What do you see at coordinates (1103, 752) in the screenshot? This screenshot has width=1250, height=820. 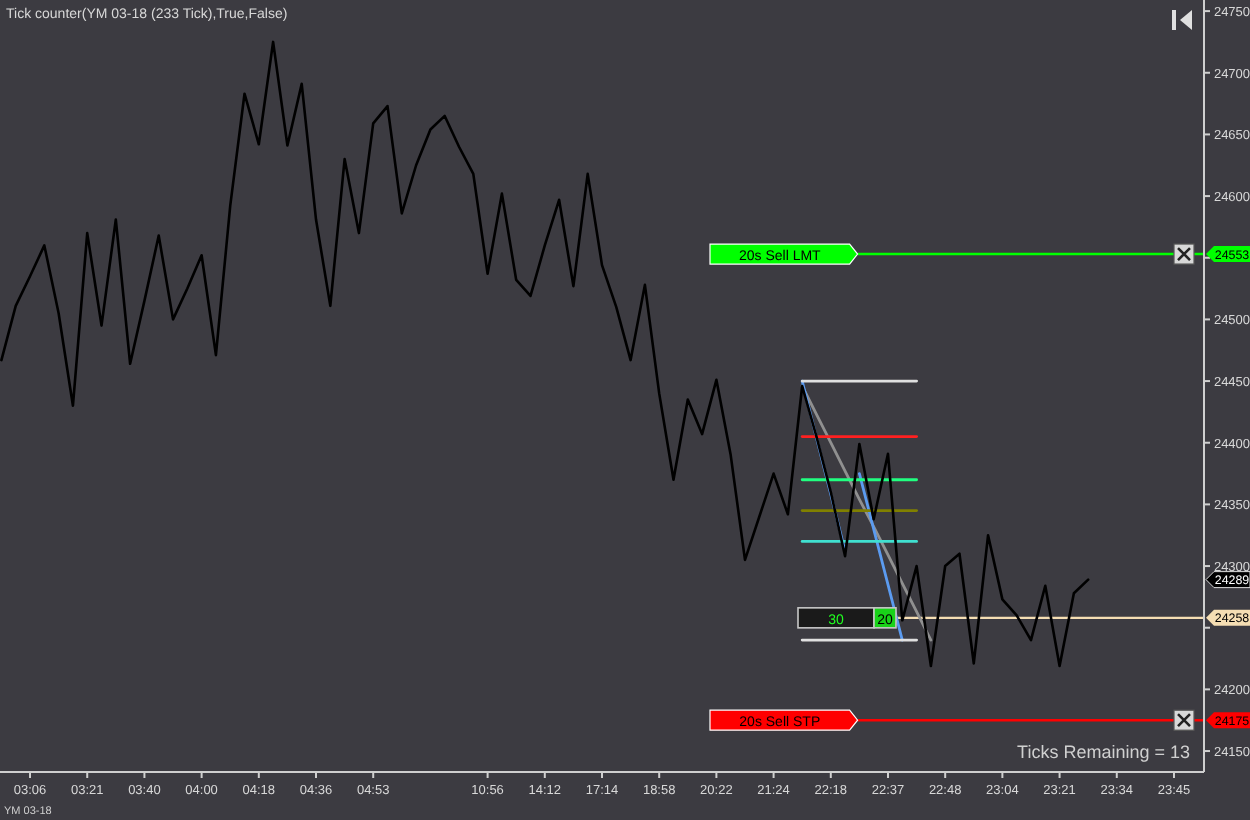 I see `annotation: Ticks Remaining = 13` at bounding box center [1103, 752].